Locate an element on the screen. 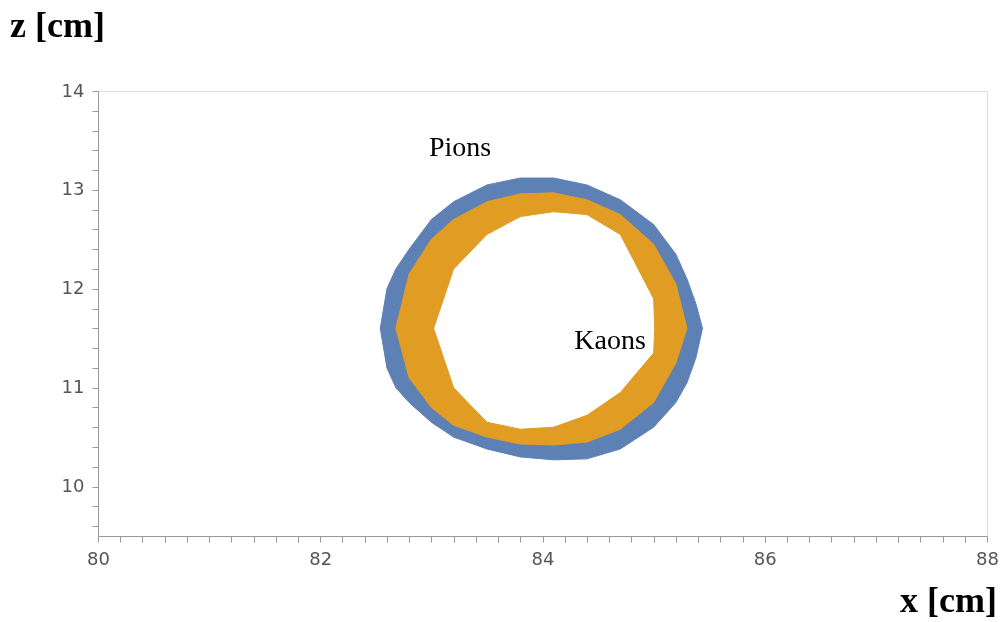  x-axis-title: x [cm] is located at coordinates (948, 600).